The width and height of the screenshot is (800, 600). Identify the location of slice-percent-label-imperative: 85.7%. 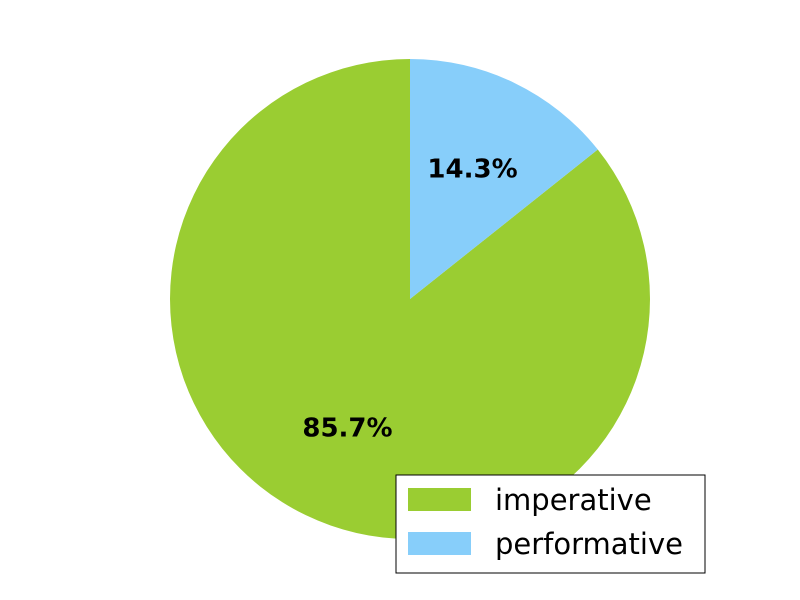
(347, 429).